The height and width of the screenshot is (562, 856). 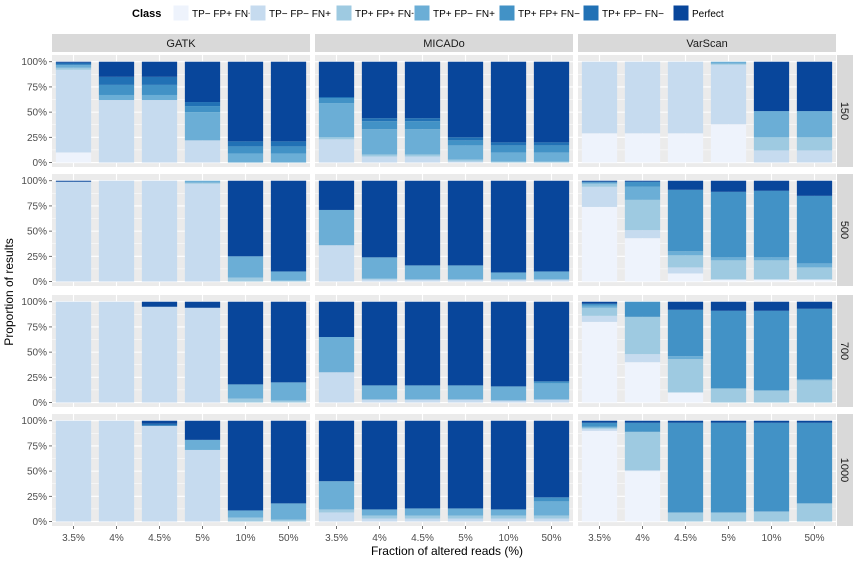 I want to click on y-tick-label: 0%, so click(x=40, y=163).